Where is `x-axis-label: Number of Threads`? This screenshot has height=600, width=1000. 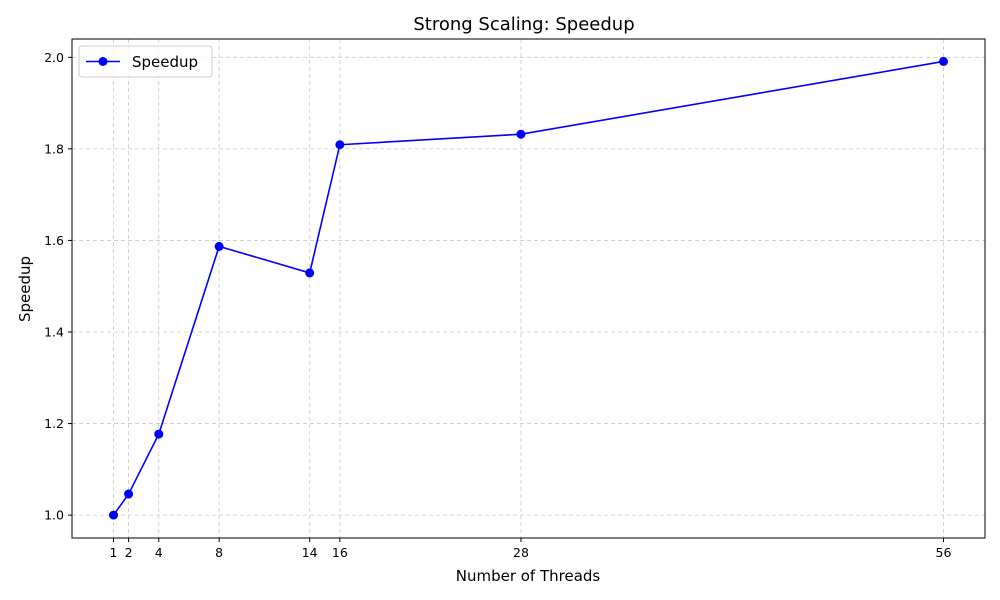
x-axis-label: Number of Threads is located at coordinates (528, 576).